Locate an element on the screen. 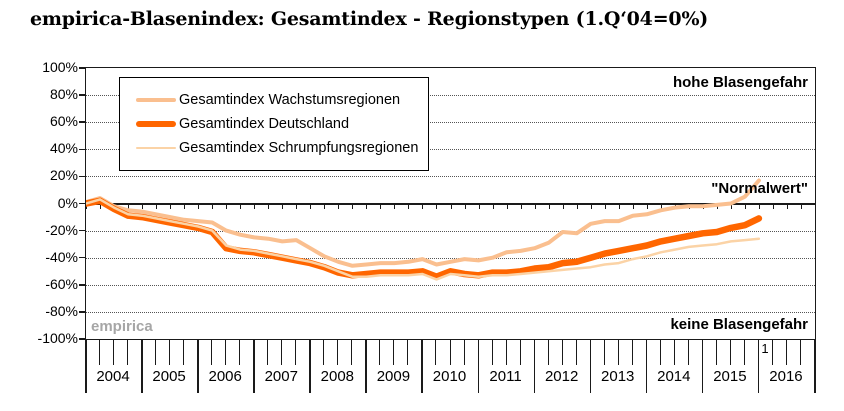  legend-label: Gesamtindex Schrumpfungsregionen is located at coordinates (299, 148).